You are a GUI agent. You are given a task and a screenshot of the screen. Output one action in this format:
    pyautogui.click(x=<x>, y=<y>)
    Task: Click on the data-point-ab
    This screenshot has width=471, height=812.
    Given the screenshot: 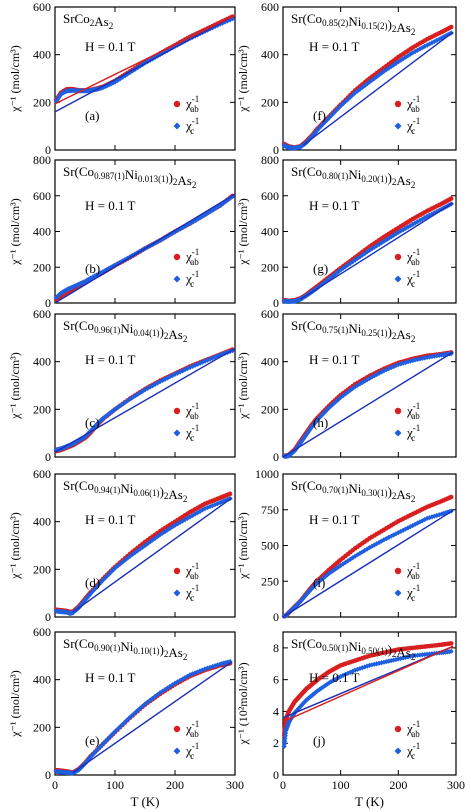 What is the action you would take?
    pyautogui.click(x=230, y=494)
    